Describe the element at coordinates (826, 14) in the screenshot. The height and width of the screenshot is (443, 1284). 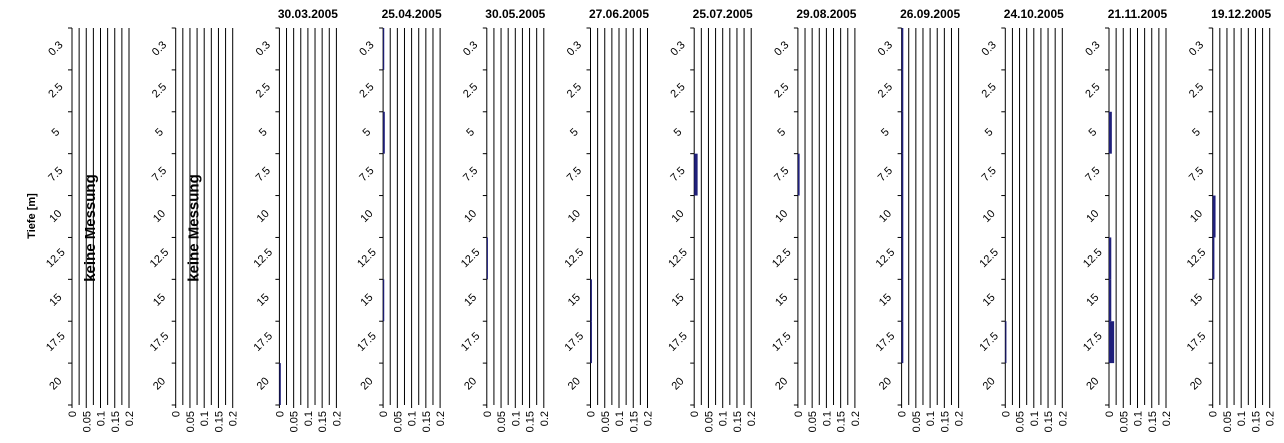
I see `panel-title: 29.08.2005` at that location.